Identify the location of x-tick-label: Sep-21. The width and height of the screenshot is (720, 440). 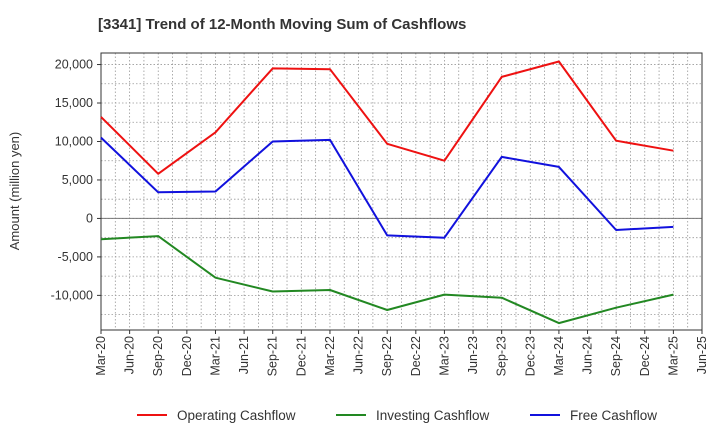
(273, 356).